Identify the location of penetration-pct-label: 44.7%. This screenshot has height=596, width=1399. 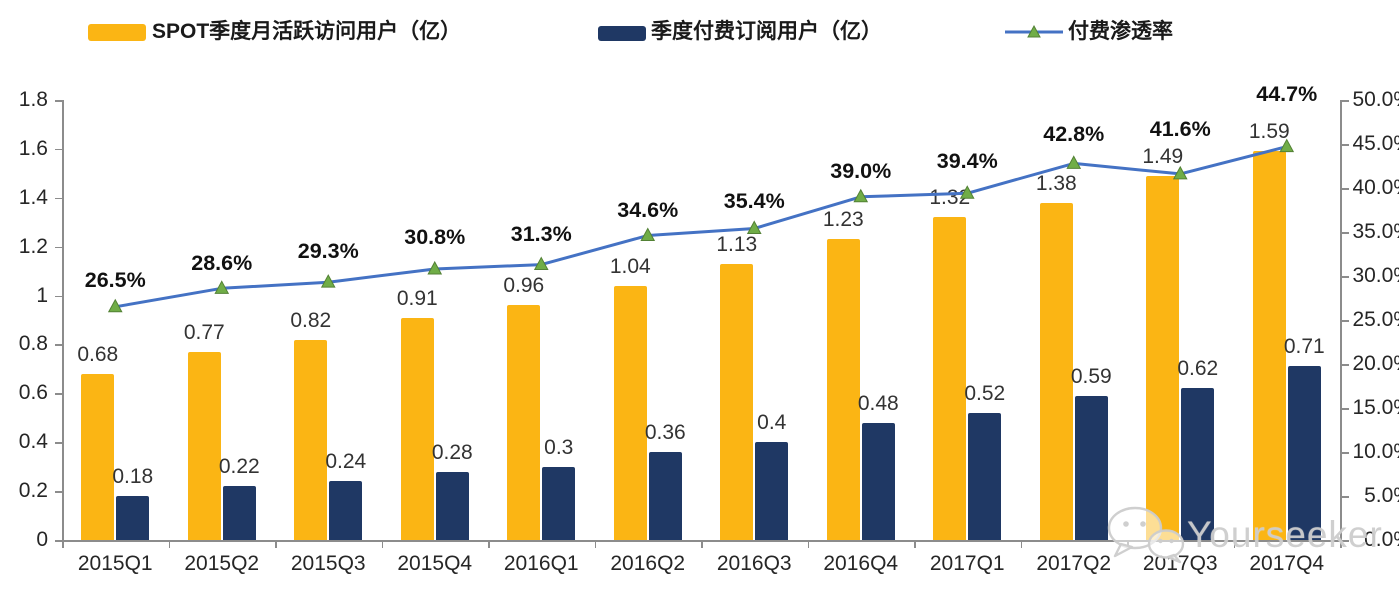
(1287, 93).